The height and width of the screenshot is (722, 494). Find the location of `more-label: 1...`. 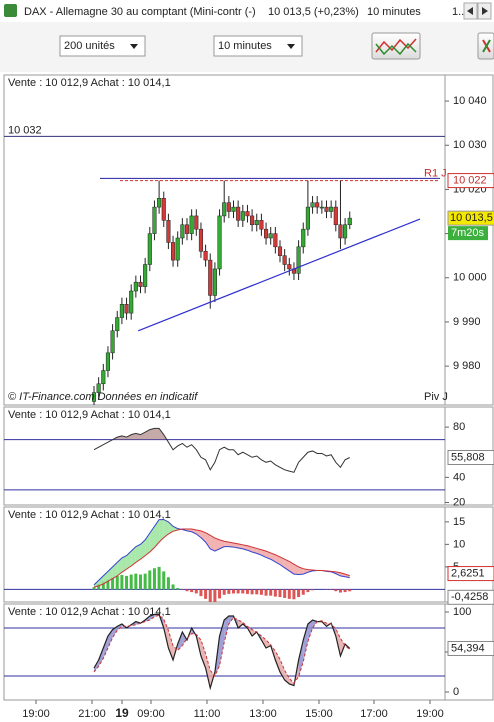

more-label: 1... is located at coordinates (459, 12).